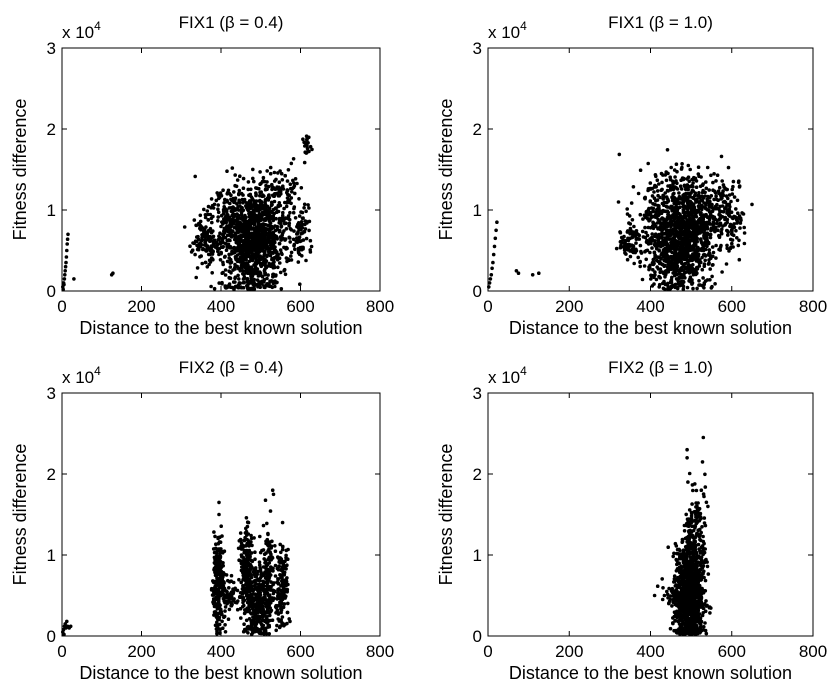 This screenshot has height=691, width=833. Describe the element at coordinates (81, 30) in the screenshot. I see `y-scale-exponent: x 104` at that location.